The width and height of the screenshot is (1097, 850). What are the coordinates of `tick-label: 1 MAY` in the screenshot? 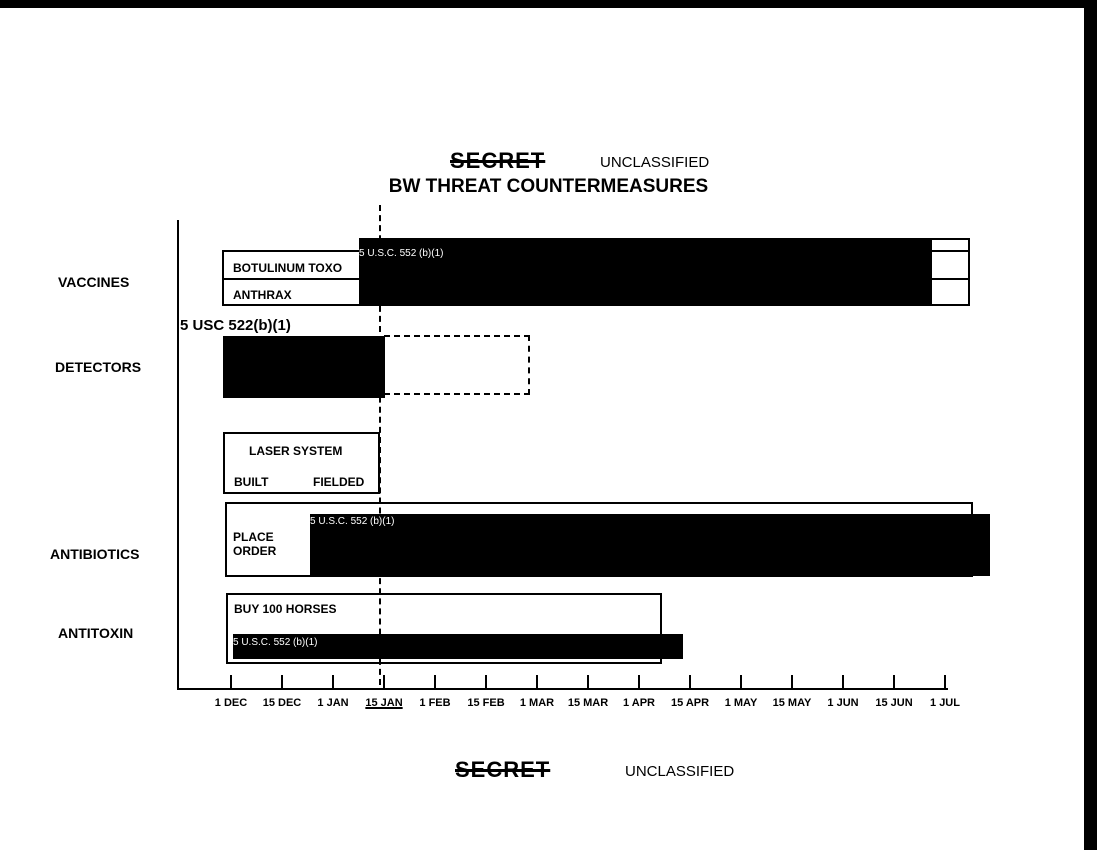 It's located at (741, 703).